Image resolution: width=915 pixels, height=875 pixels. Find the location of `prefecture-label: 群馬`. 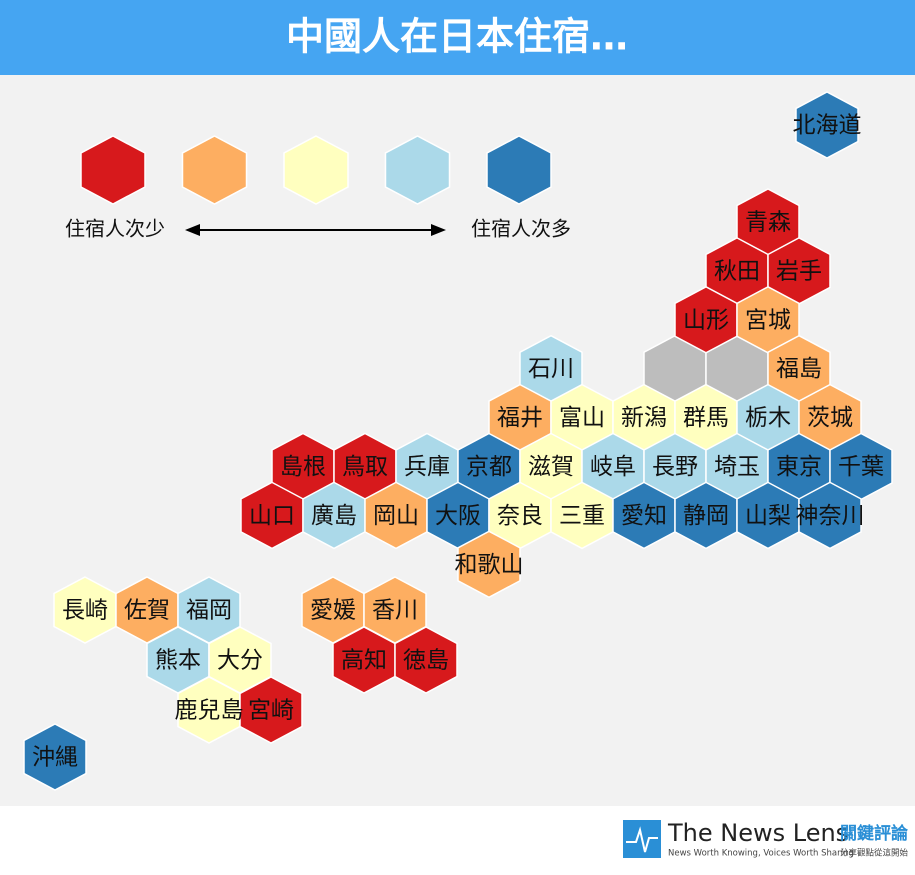

prefecture-label: 群馬 is located at coordinates (706, 418).